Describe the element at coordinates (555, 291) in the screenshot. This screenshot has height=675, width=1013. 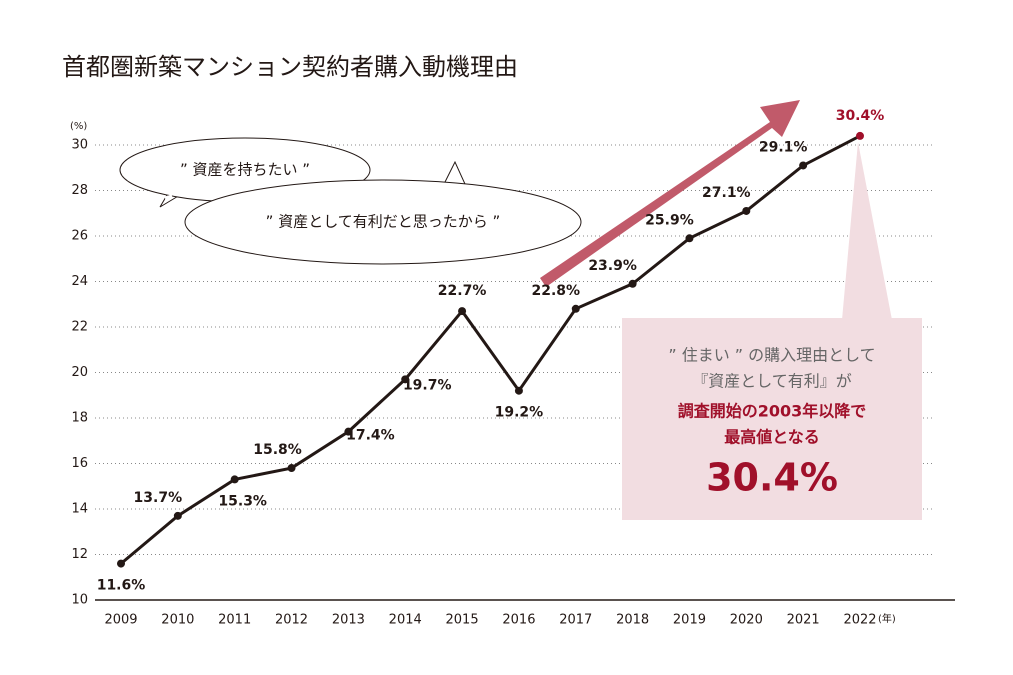
I see `value-label: 22.8%` at that location.